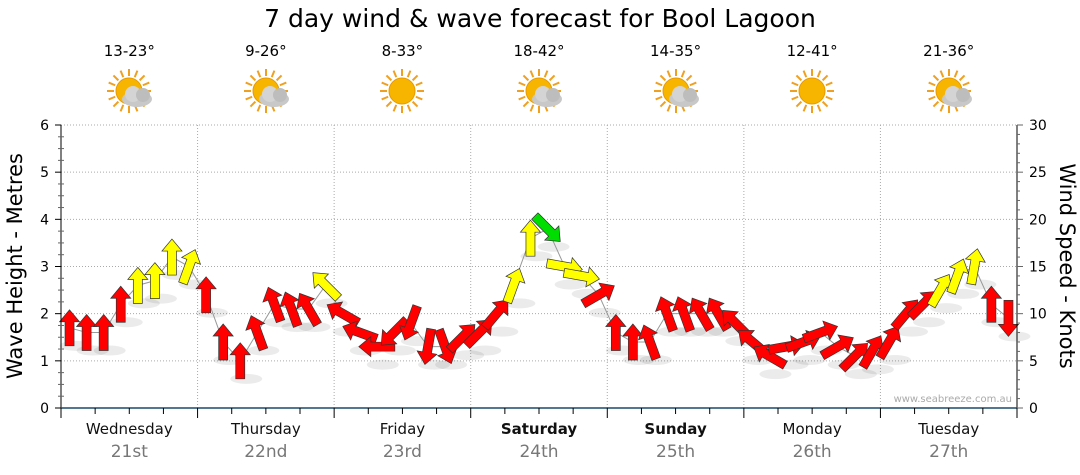  What do you see at coordinates (44, 220) in the screenshot?
I see `y-tick-left: 4` at bounding box center [44, 220].